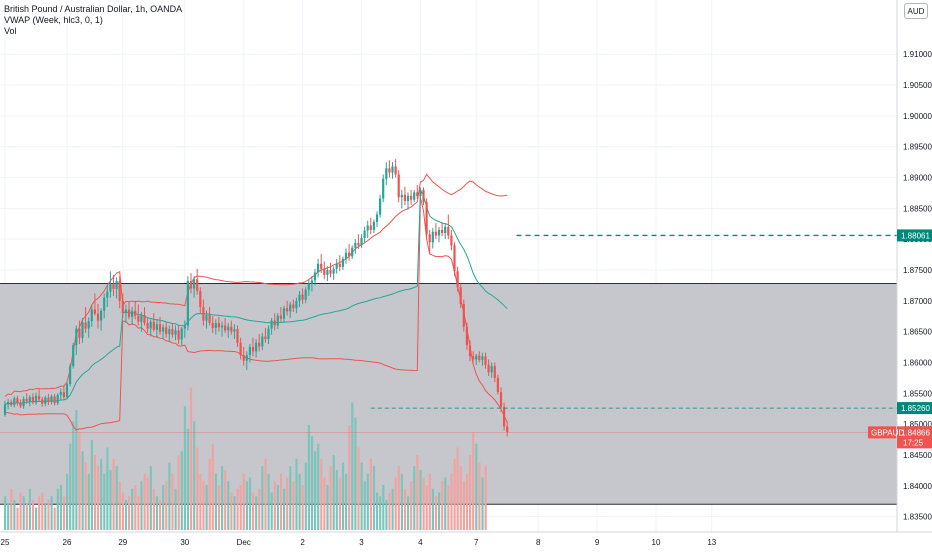 This screenshot has height=555, width=932. I want to click on support-price-tag-bg, so click(914, 408).